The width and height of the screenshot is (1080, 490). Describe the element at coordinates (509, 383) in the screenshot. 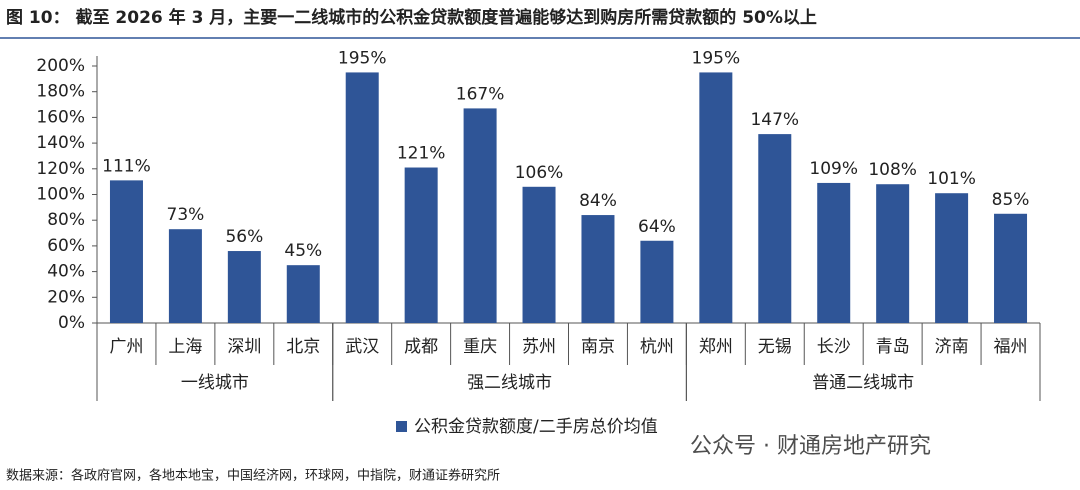

I see `group-label: 强二线城市` at that location.